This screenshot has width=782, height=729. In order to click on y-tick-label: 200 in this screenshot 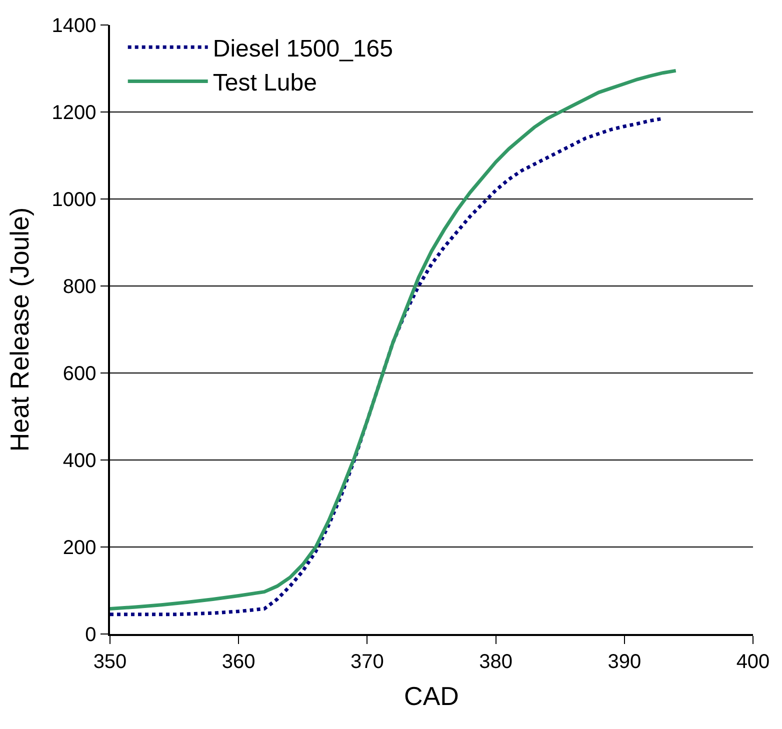, I will do `click(79, 548)`.